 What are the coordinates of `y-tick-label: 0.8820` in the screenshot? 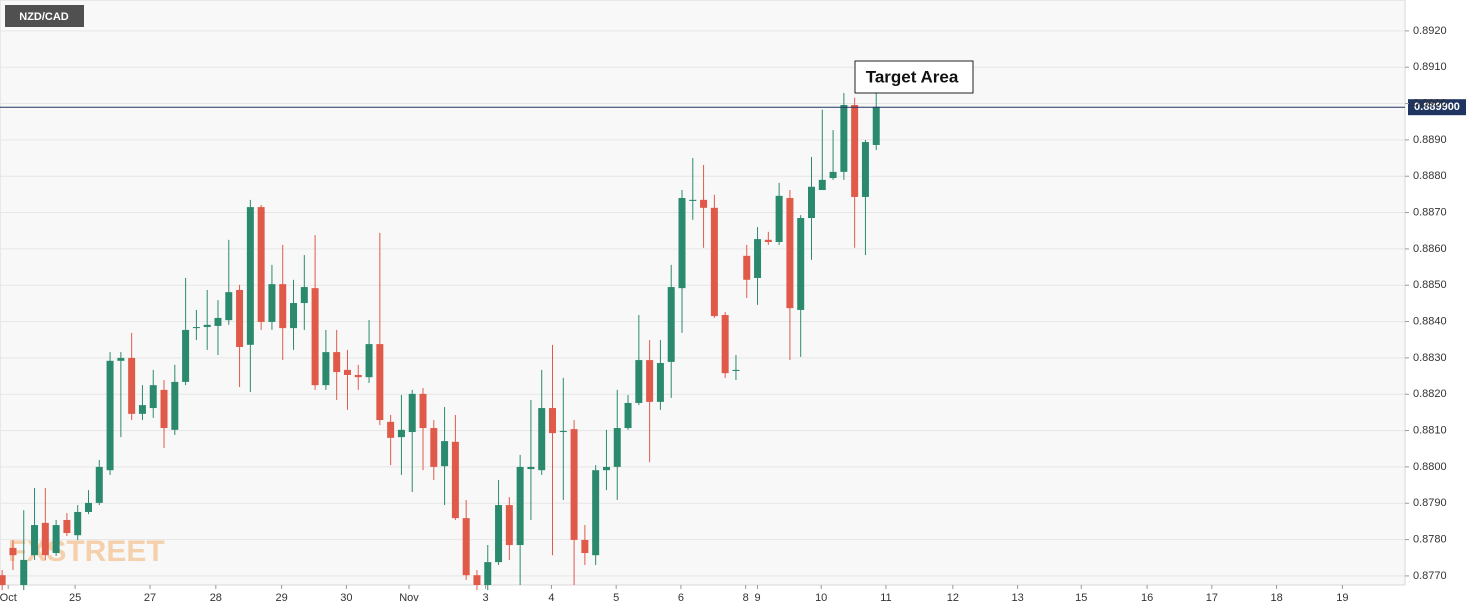 It's located at (1430, 394).